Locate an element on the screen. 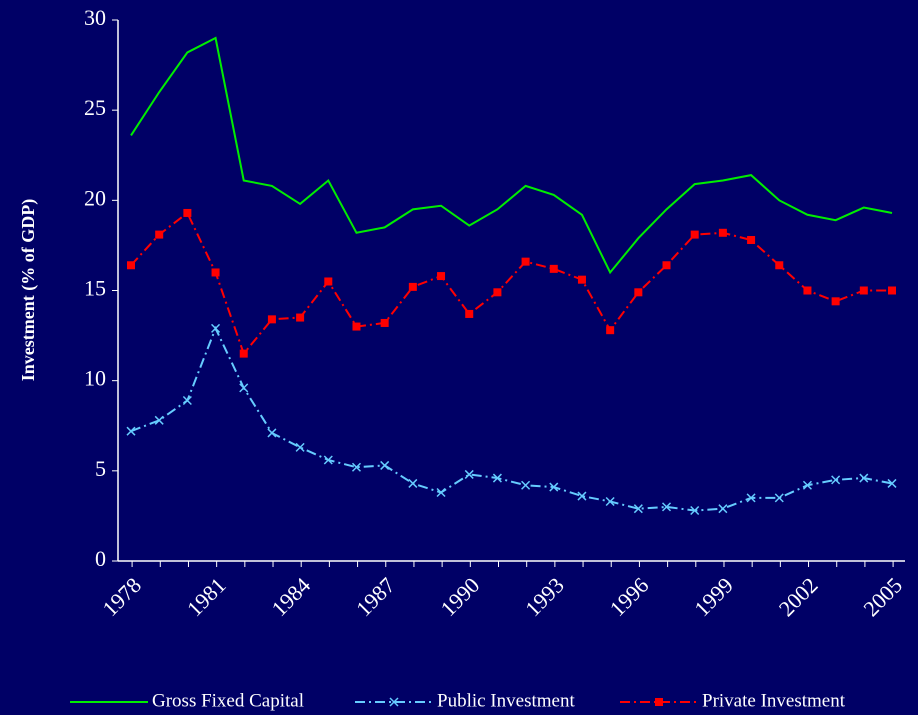  y-axis-title: Investment (% of GDP) is located at coordinates (28, 290).